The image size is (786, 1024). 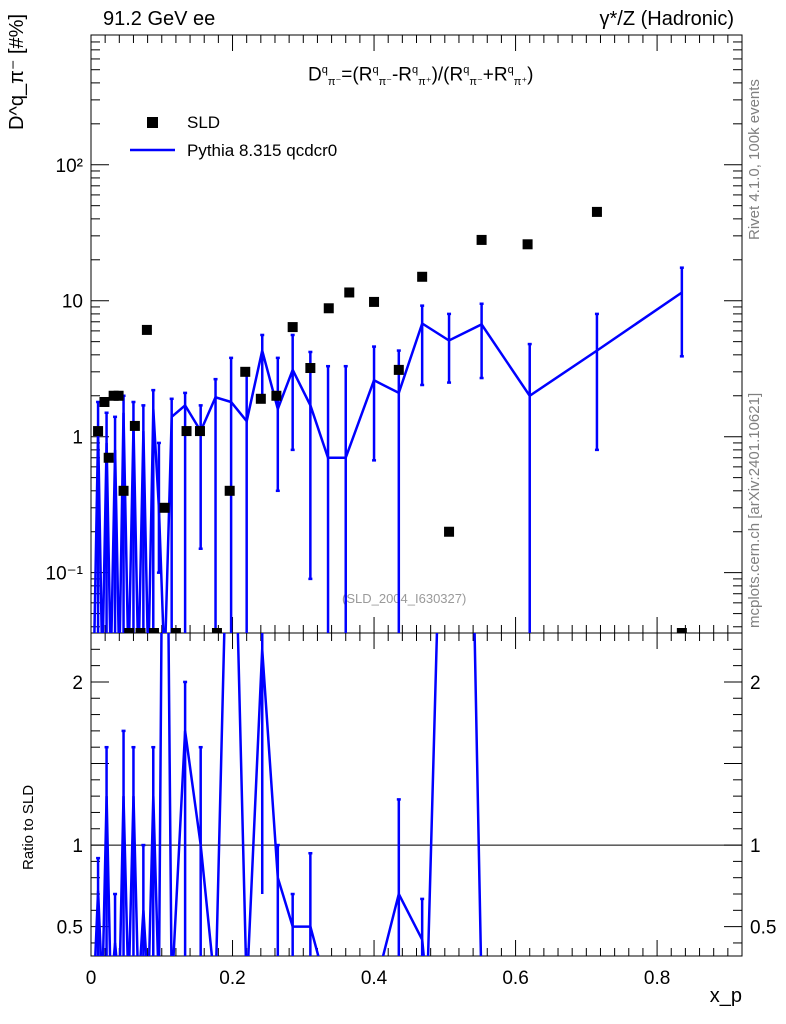 I want to click on analysis-watermark: (SLD_2004_I630327), so click(x=404, y=598).